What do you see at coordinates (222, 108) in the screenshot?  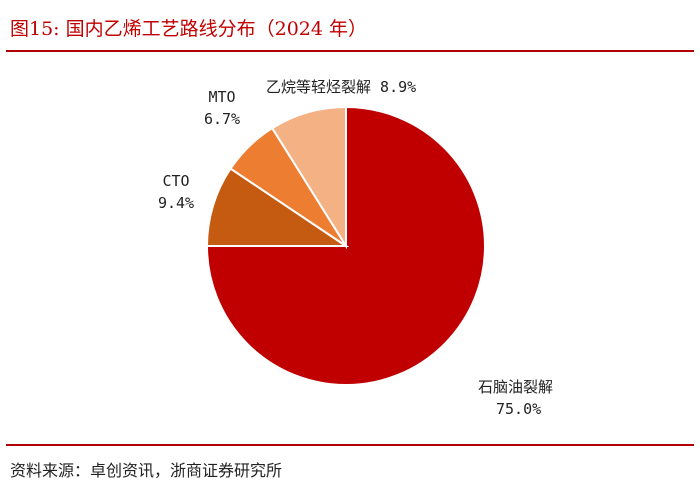 I see `slice-label-mto: MTO 6.7%` at bounding box center [222, 108].